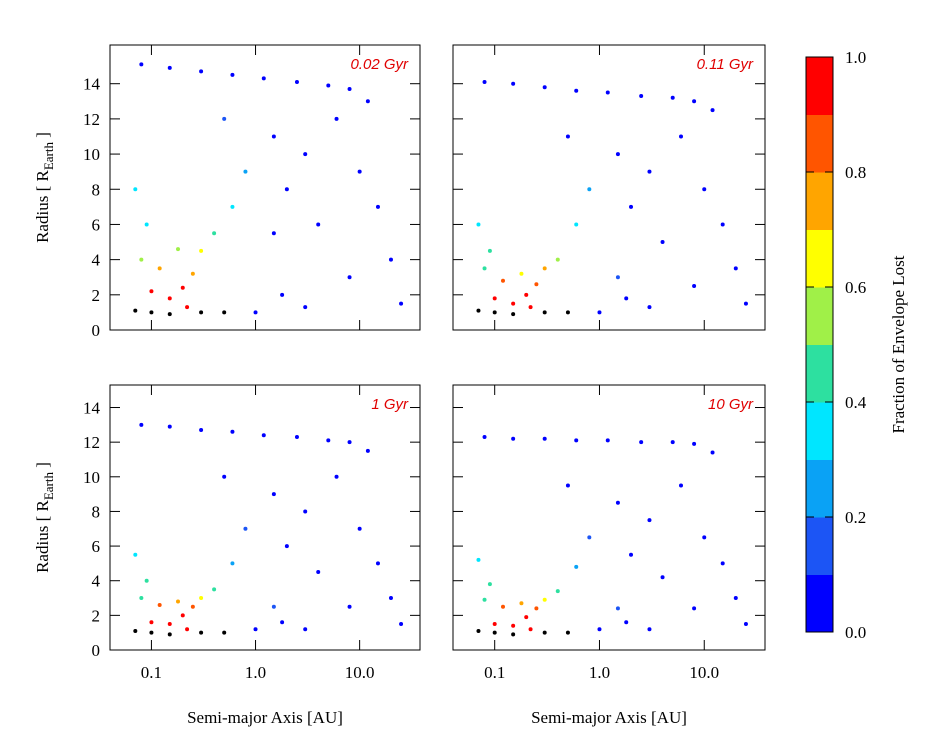  Describe the element at coordinates (42, 137) in the screenshot. I see `y-label-end: ]` at that location.